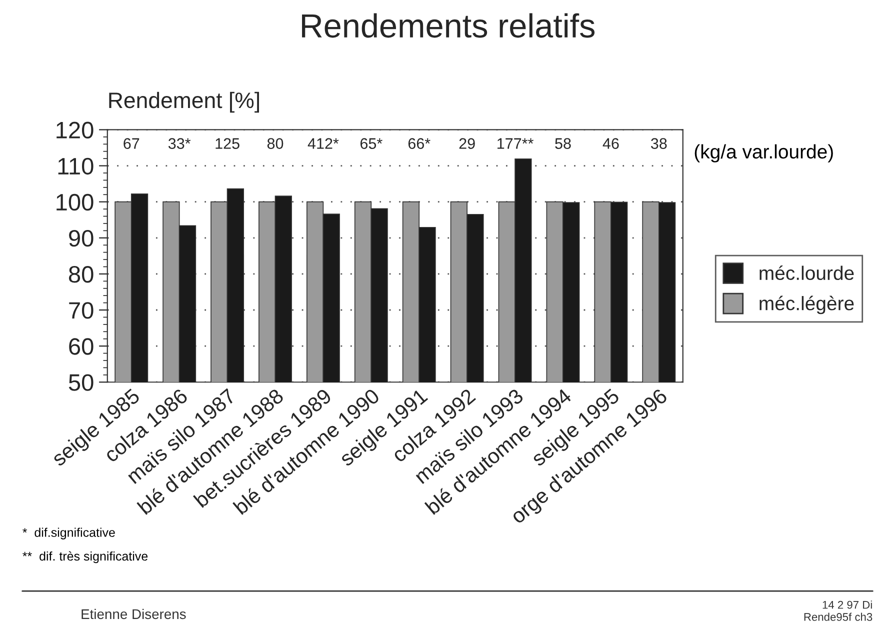 The width and height of the screenshot is (895, 639). I want to click on text: Etienne Diserens, so click(134, 614).